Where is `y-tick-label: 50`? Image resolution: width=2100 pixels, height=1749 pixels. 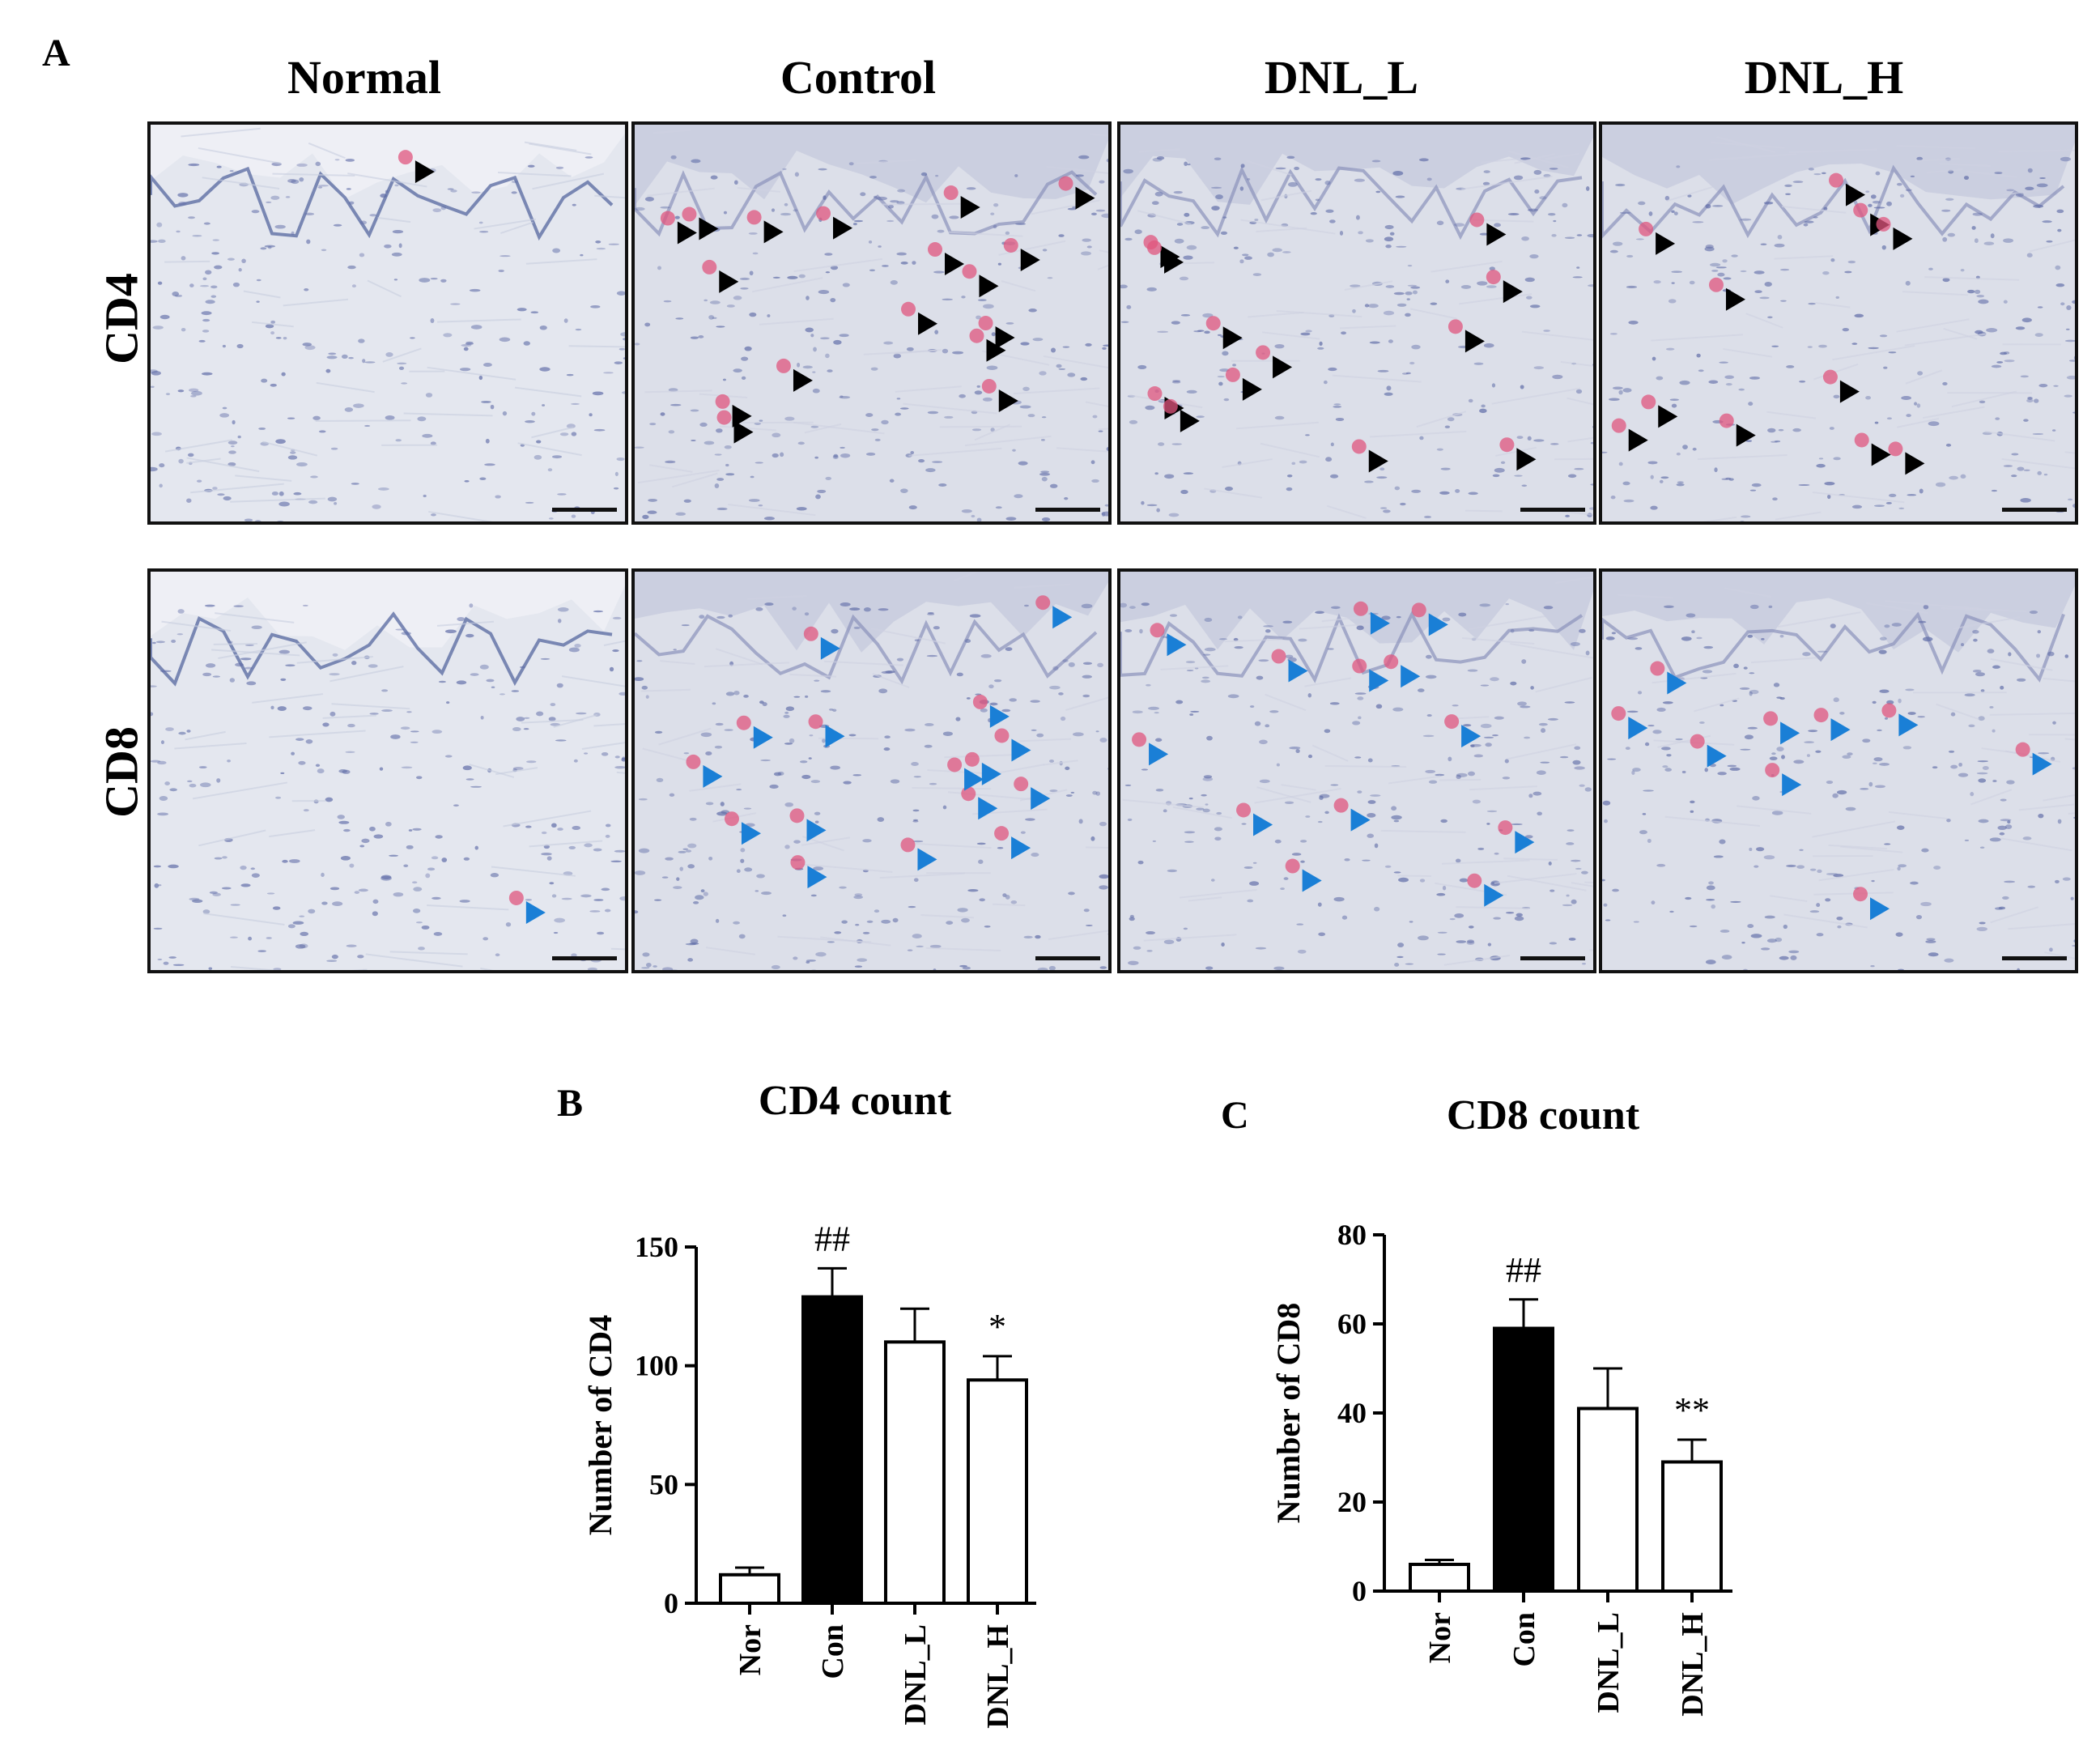
y-tick-label: 50 is located at coordinates (663, 1484).